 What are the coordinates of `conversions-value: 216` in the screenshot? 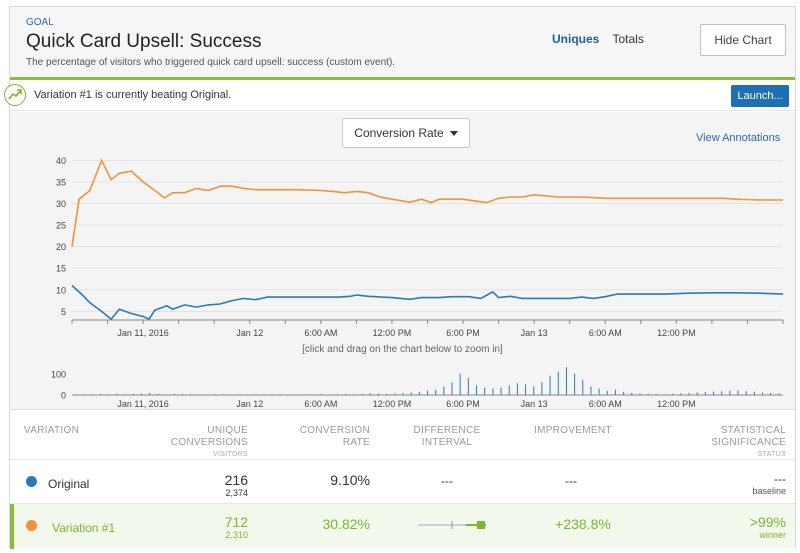 It's located at (236, 480).